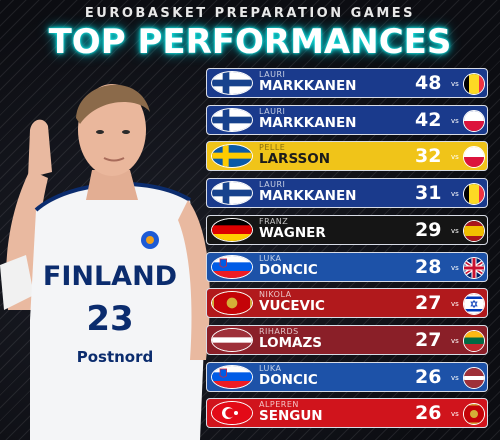  What do you see at coordinates (279, 331) in the screenshot?
I see `player-first-name: RIHARDS` at bounding box center [279, 331].